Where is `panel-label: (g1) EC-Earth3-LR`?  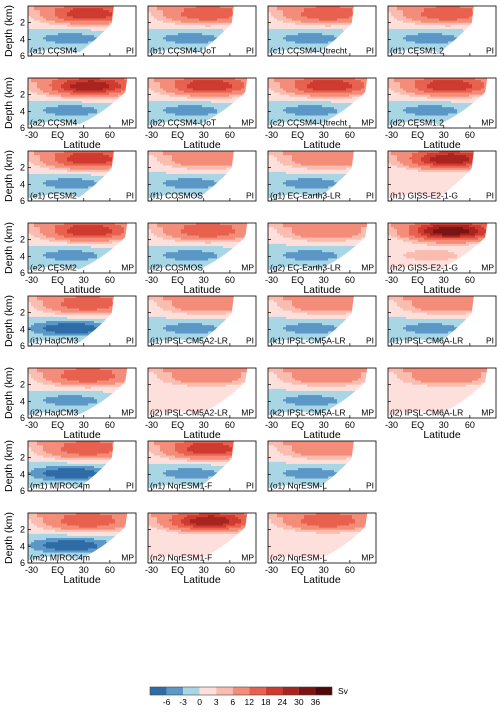
panel-label: (g1) EC-Earth3-LR is located at coordinates (305, 196).